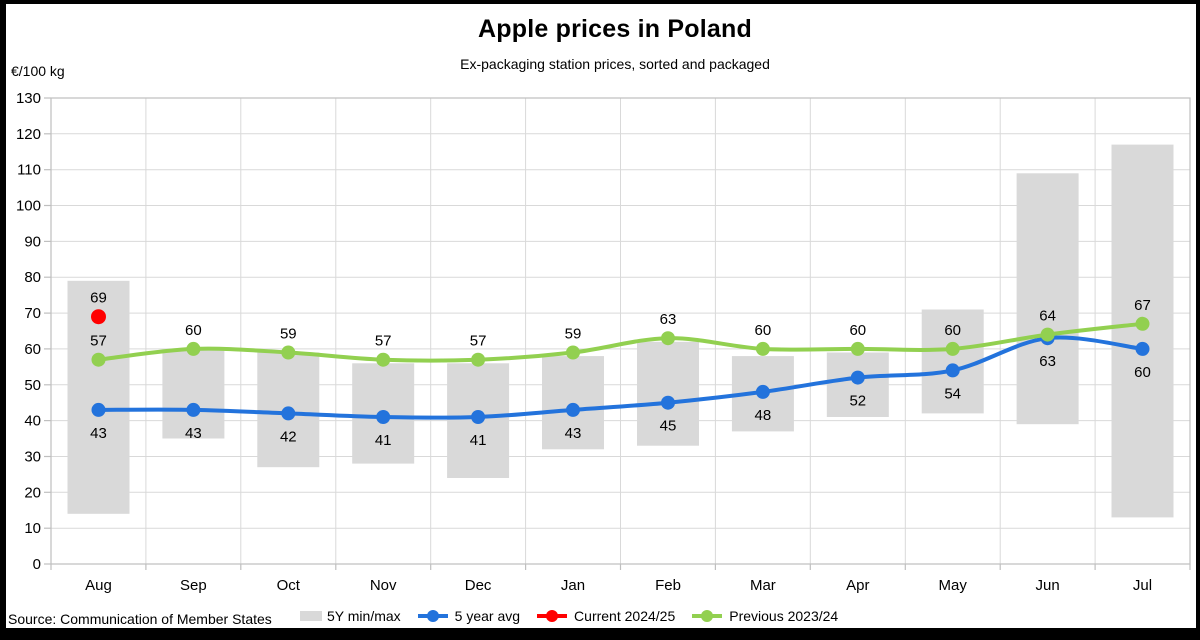  Describe the element at coordinates (952, 393) in the screenshot. I see `avg-value-label: 54` at that location.